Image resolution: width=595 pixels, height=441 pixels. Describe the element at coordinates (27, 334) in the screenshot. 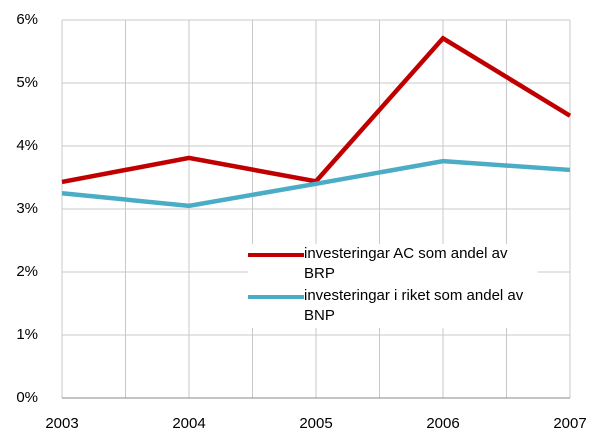

I see `y-tick-label: 1%` at that location.